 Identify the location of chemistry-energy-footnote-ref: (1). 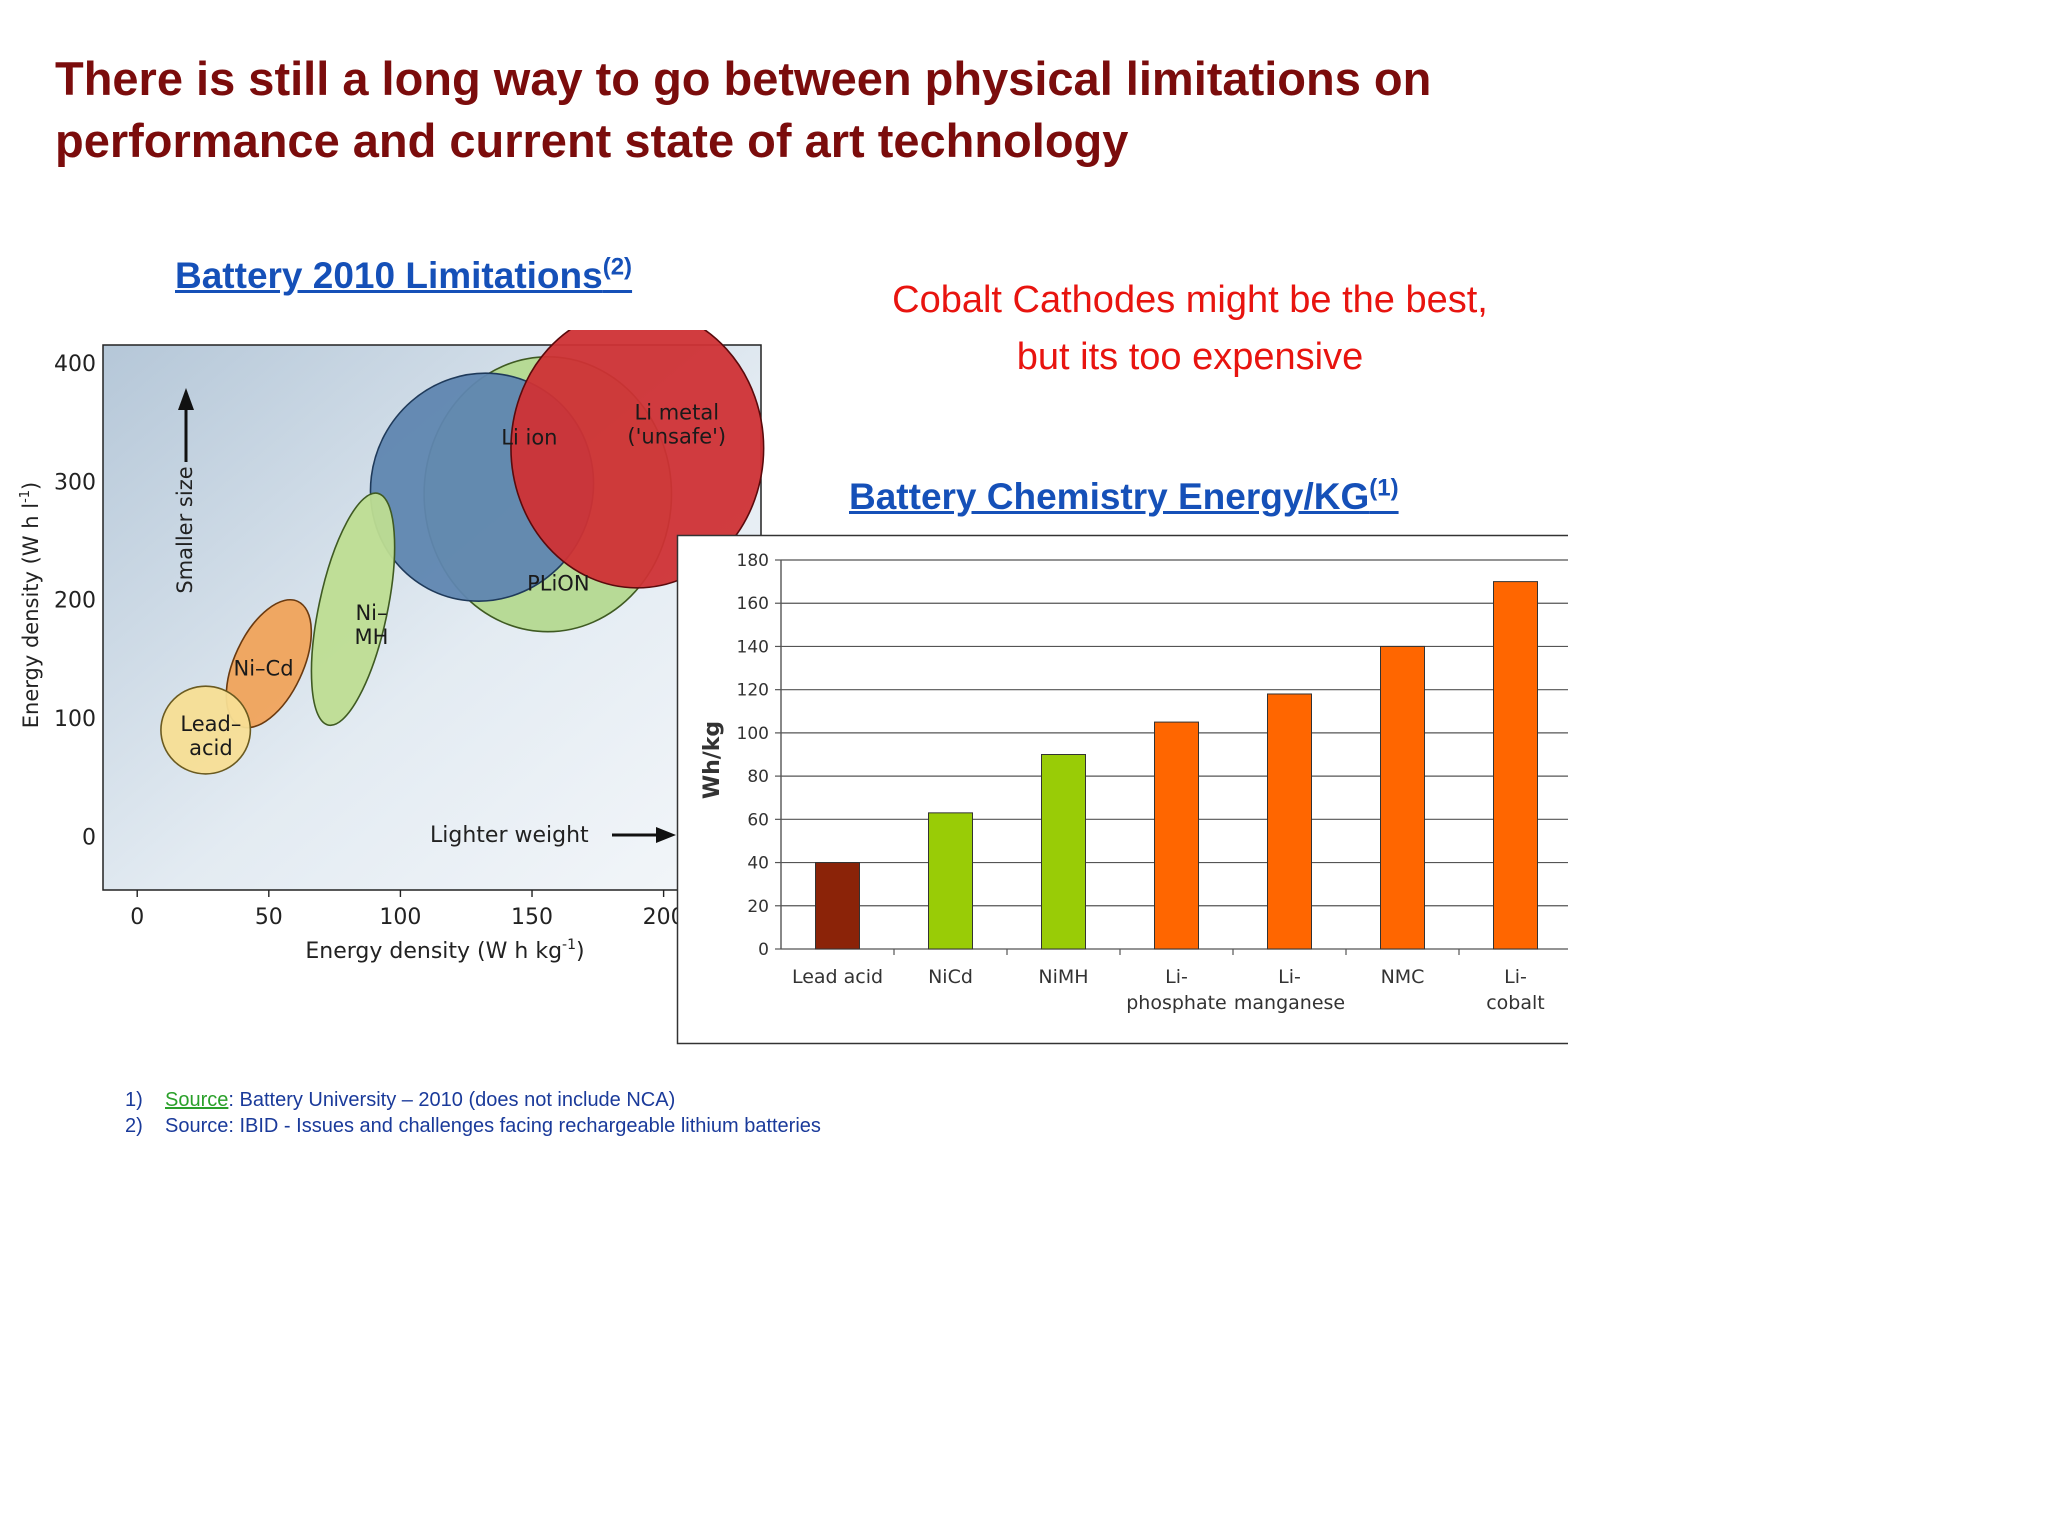
(1384, 488).